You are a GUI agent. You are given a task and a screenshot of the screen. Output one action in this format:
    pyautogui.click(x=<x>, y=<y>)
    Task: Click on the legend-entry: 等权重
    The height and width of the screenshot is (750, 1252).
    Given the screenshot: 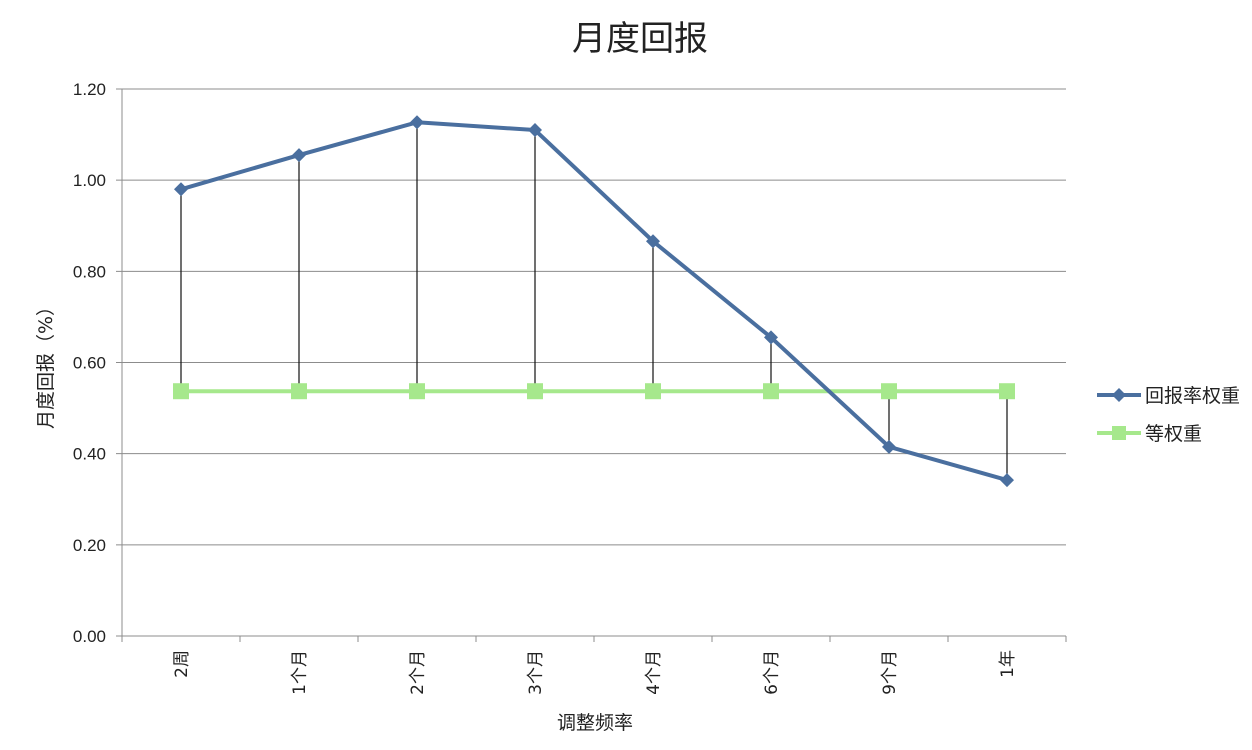 What is the action you would take?
    pyautogui.click(x=1149, y=434)
    